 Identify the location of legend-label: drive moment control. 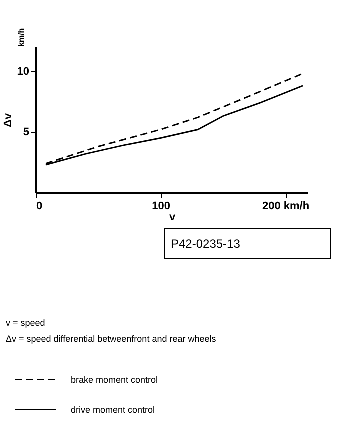
(113, 410).